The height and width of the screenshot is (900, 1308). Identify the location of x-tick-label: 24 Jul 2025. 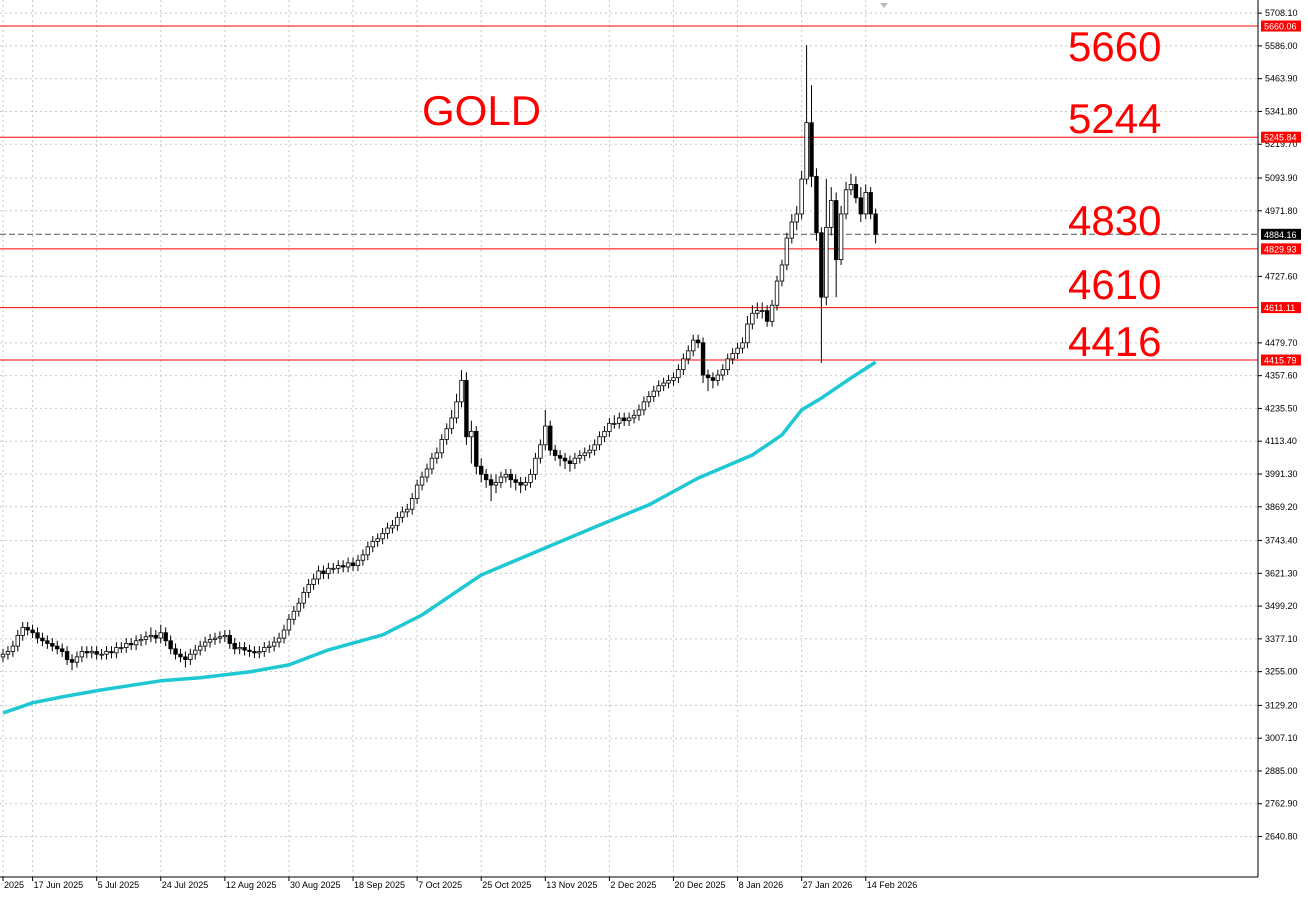
(185, 885).